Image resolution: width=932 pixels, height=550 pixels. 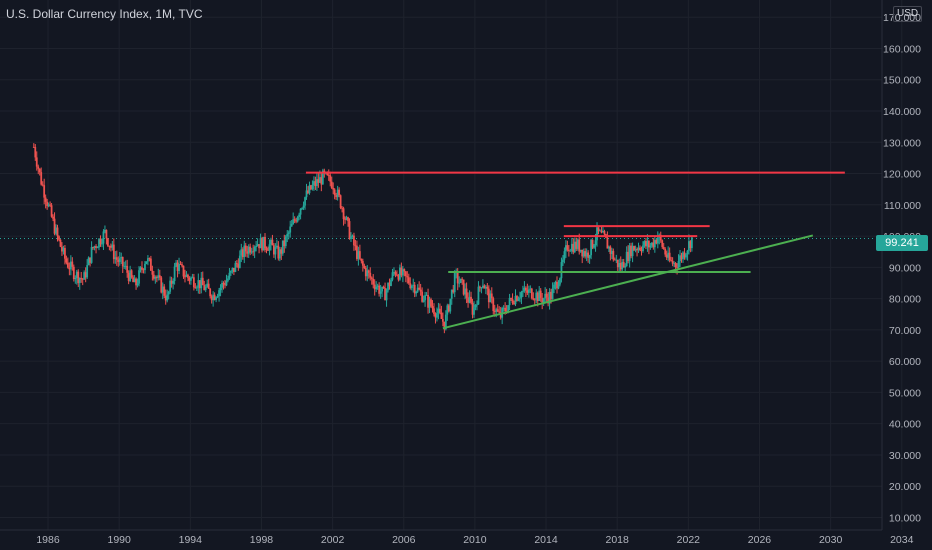 I want to click on x-tick-label: 1994, so click(x=191, y=540).